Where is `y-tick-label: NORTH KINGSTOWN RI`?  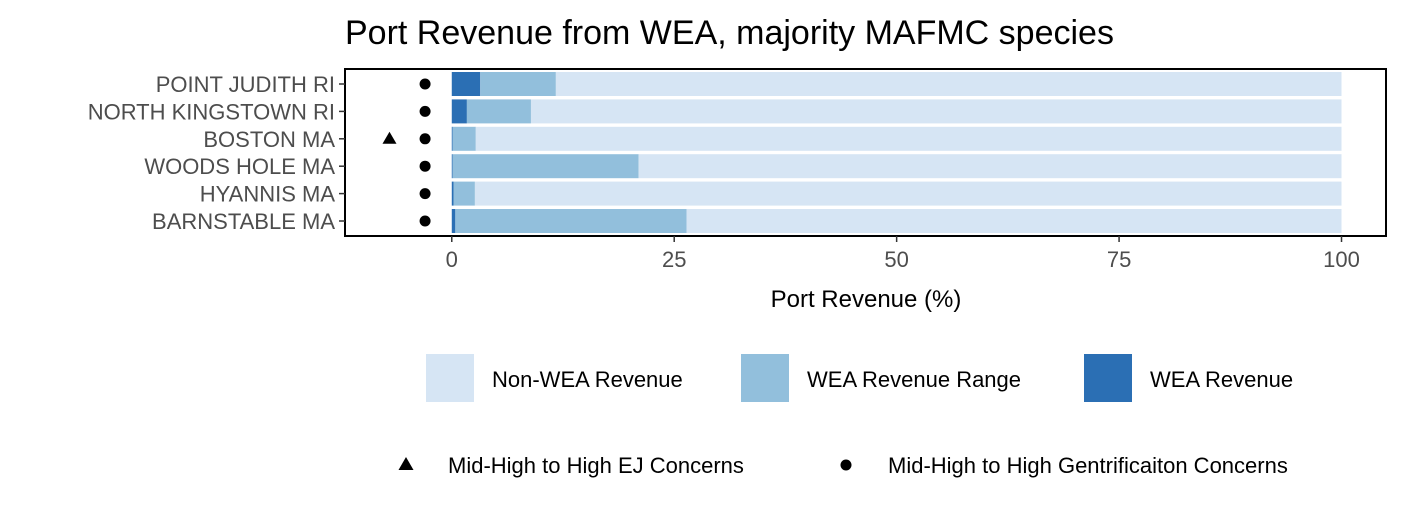 y-tick-label: NORTH KINGSTOWN RI is located at coordinates (211, 111).